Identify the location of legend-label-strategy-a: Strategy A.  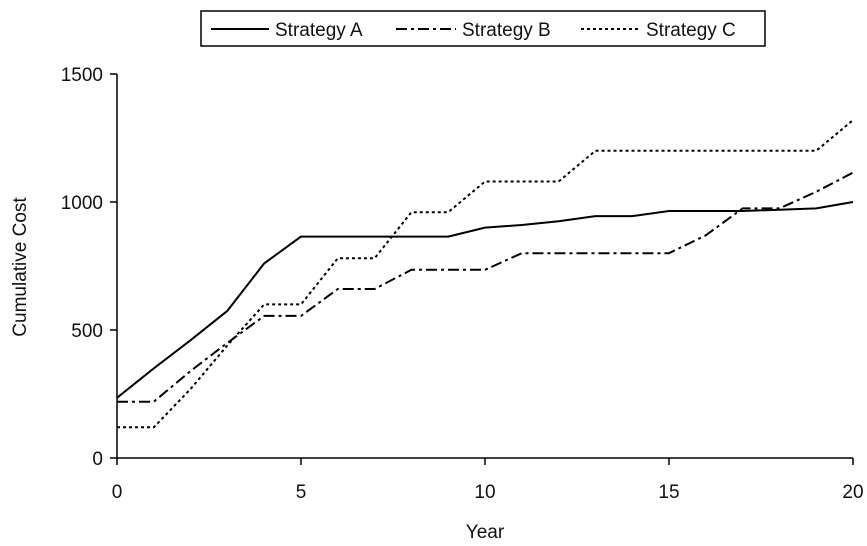
(319, 30).